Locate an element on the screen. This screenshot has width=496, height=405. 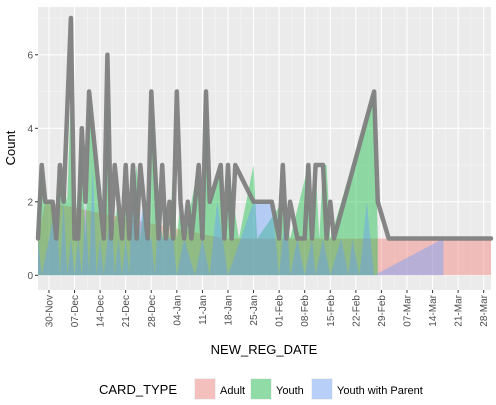
legend-swatch-adult is located at coordinates (205, 389).